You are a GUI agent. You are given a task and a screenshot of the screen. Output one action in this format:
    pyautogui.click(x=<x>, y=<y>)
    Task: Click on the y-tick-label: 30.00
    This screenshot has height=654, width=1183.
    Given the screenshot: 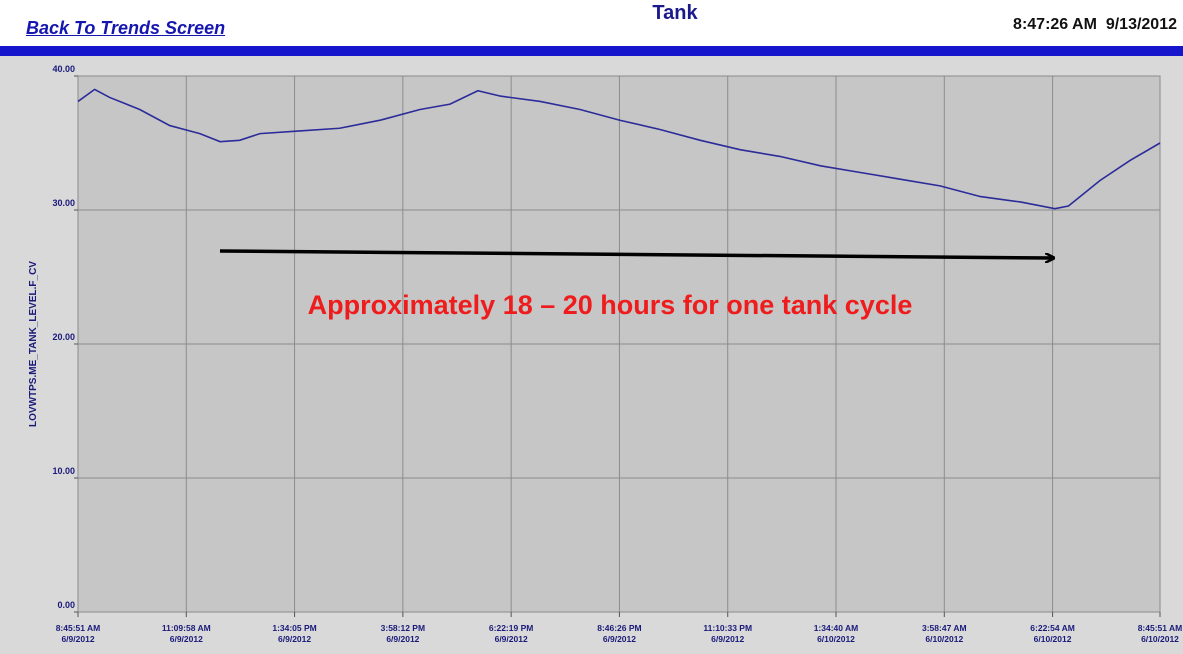 What is the action you would take?
    pyautogui.click(x=63, y=203)
    